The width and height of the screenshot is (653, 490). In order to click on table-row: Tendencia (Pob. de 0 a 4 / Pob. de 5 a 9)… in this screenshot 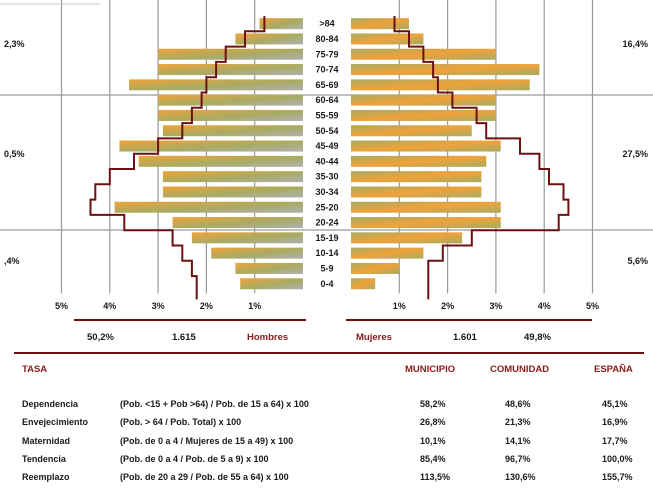, I will do `click(326, 463)`.